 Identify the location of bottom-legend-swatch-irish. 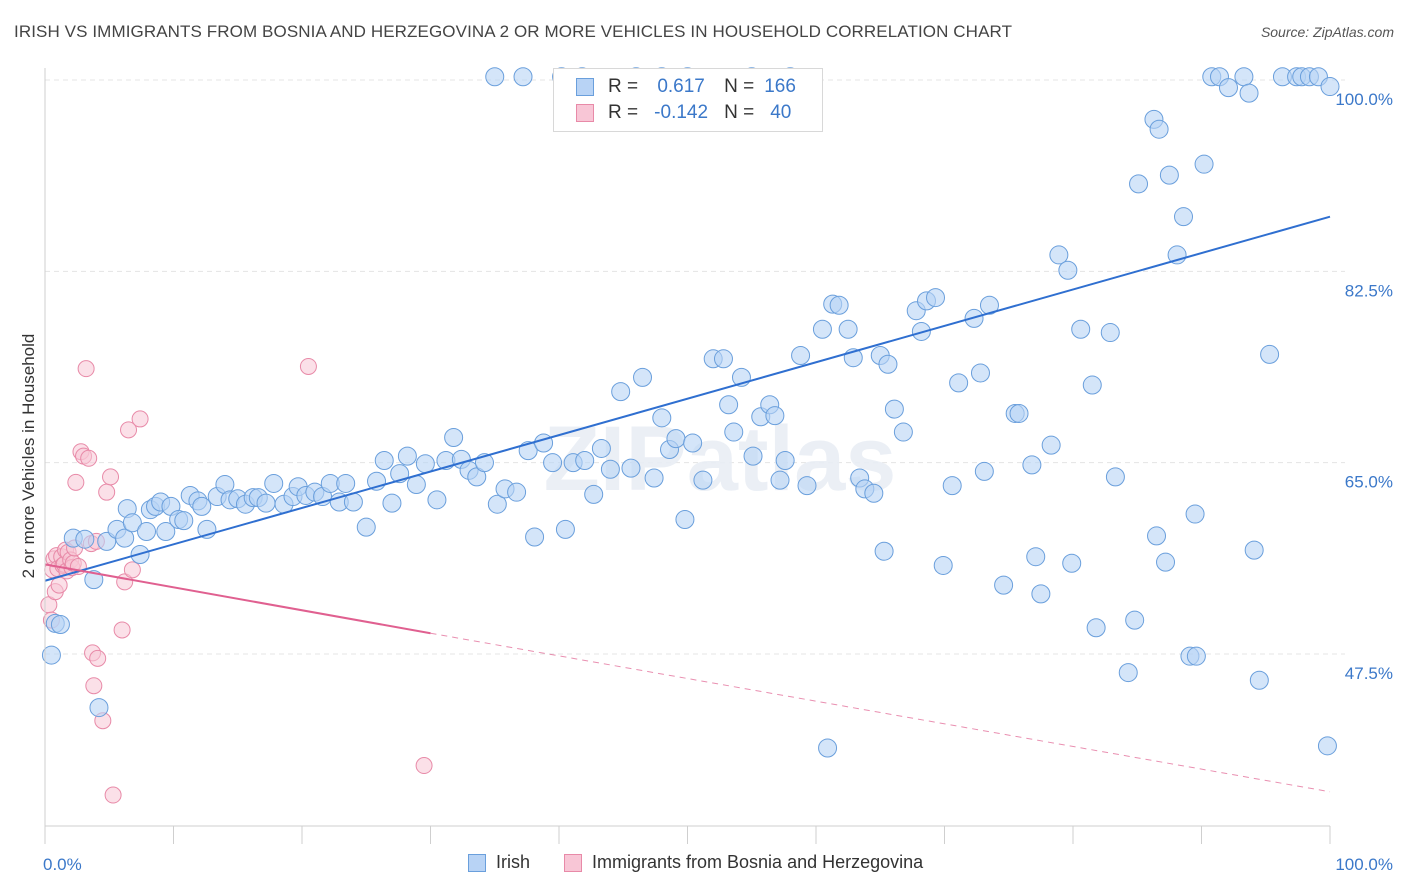
(477, 862).